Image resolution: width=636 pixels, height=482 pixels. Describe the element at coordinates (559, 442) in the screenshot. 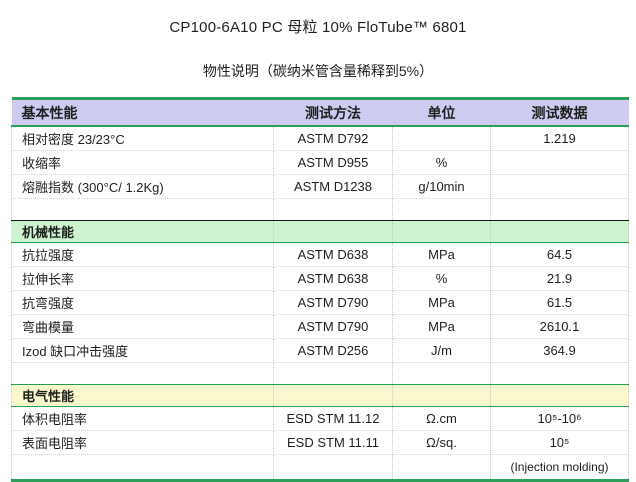

I see `value-cell: 10⁵` at that location.